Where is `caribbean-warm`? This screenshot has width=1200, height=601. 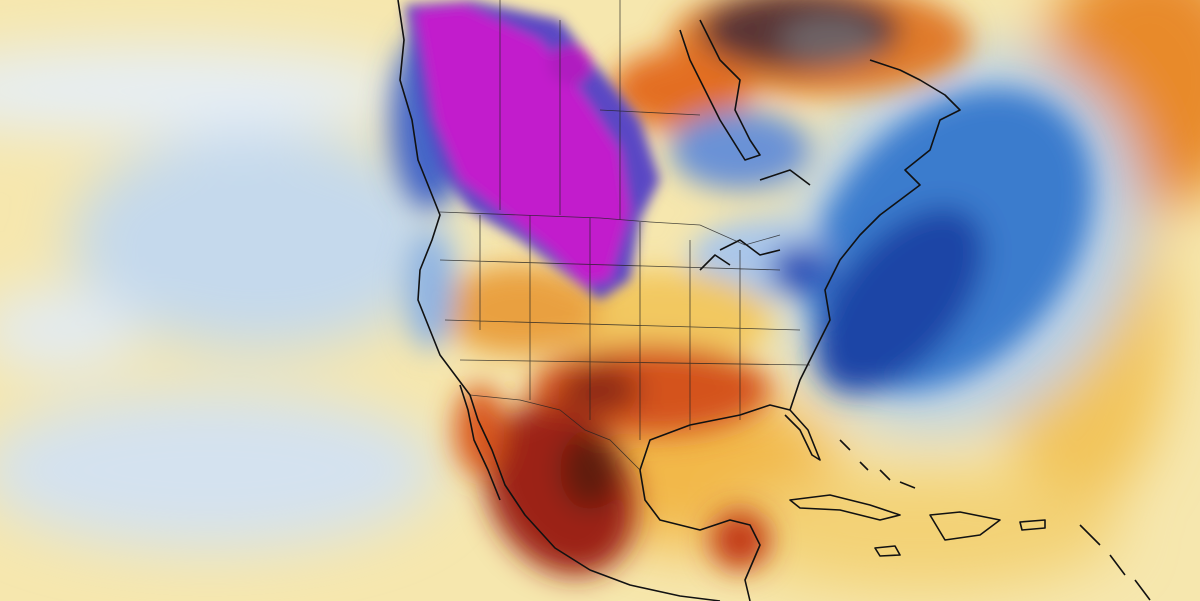
caribbean-warm is located at coordinates (920, 530).